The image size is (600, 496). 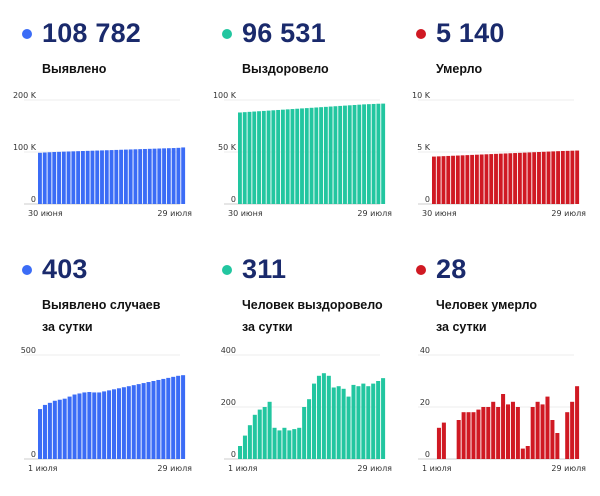 What do you see at coordinates (424, 147) in the screenshot?
I see `y-tick-label: 5 K` at bounding box center [424, 147].